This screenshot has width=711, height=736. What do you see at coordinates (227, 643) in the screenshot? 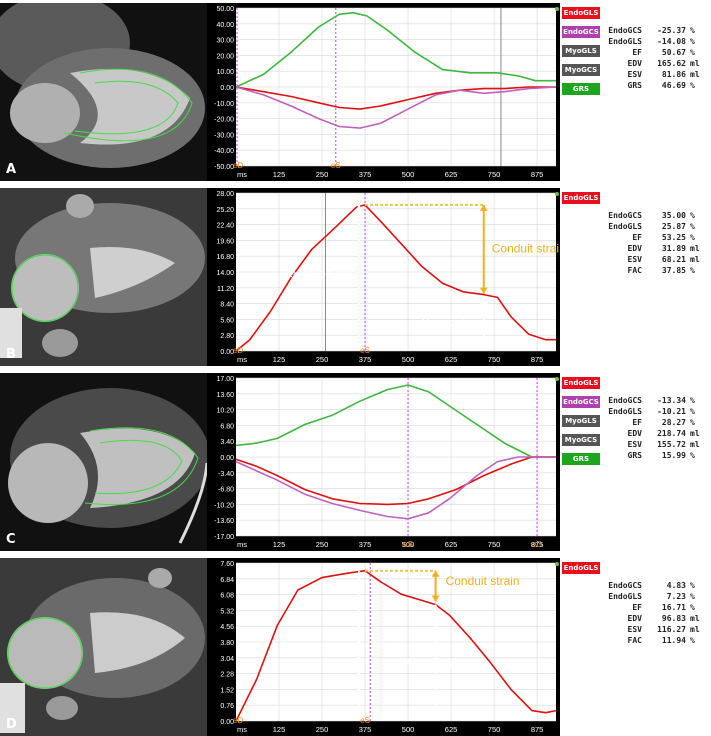
I see `y-tick-label: 3.80` at bounding box center [227, 643].